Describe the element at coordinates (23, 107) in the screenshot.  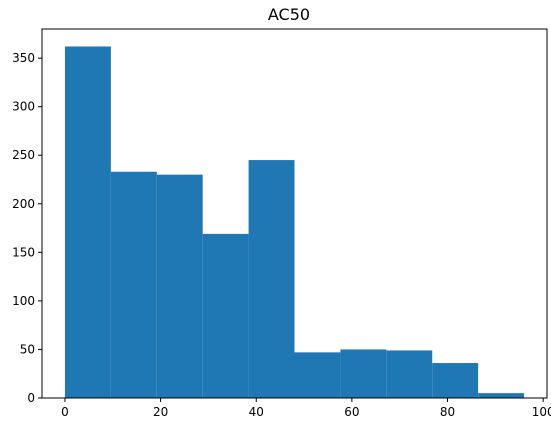
I see `y-tick-label: 300` at that location.